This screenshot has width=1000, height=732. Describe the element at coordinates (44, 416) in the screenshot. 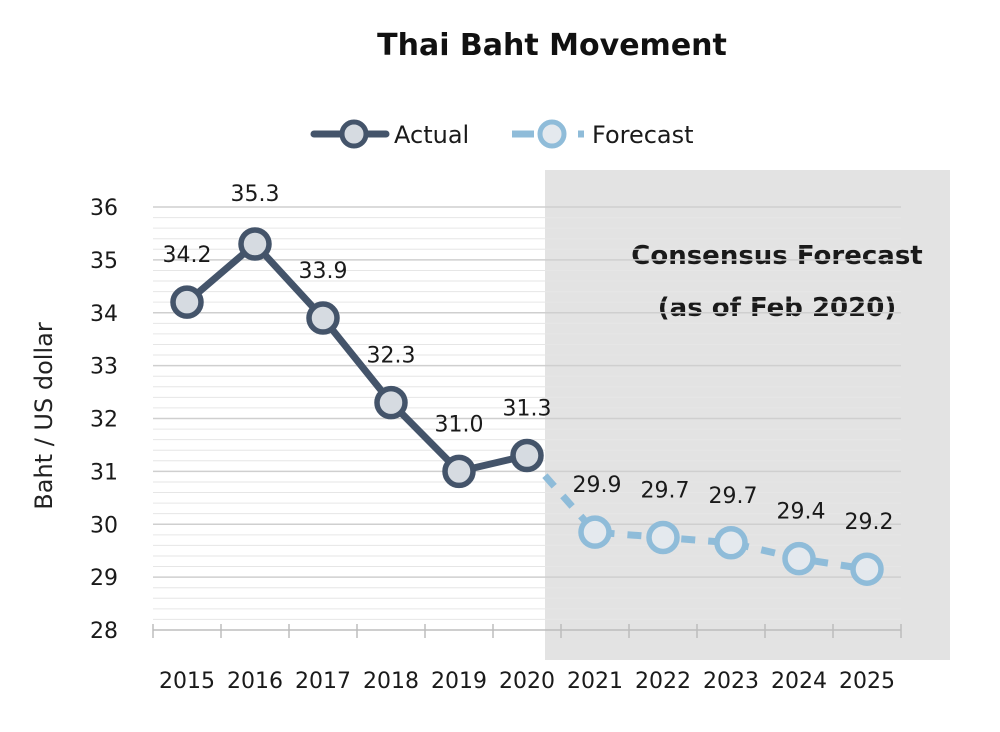

I see `y-axis-title: Baht / US dollar` at that location.